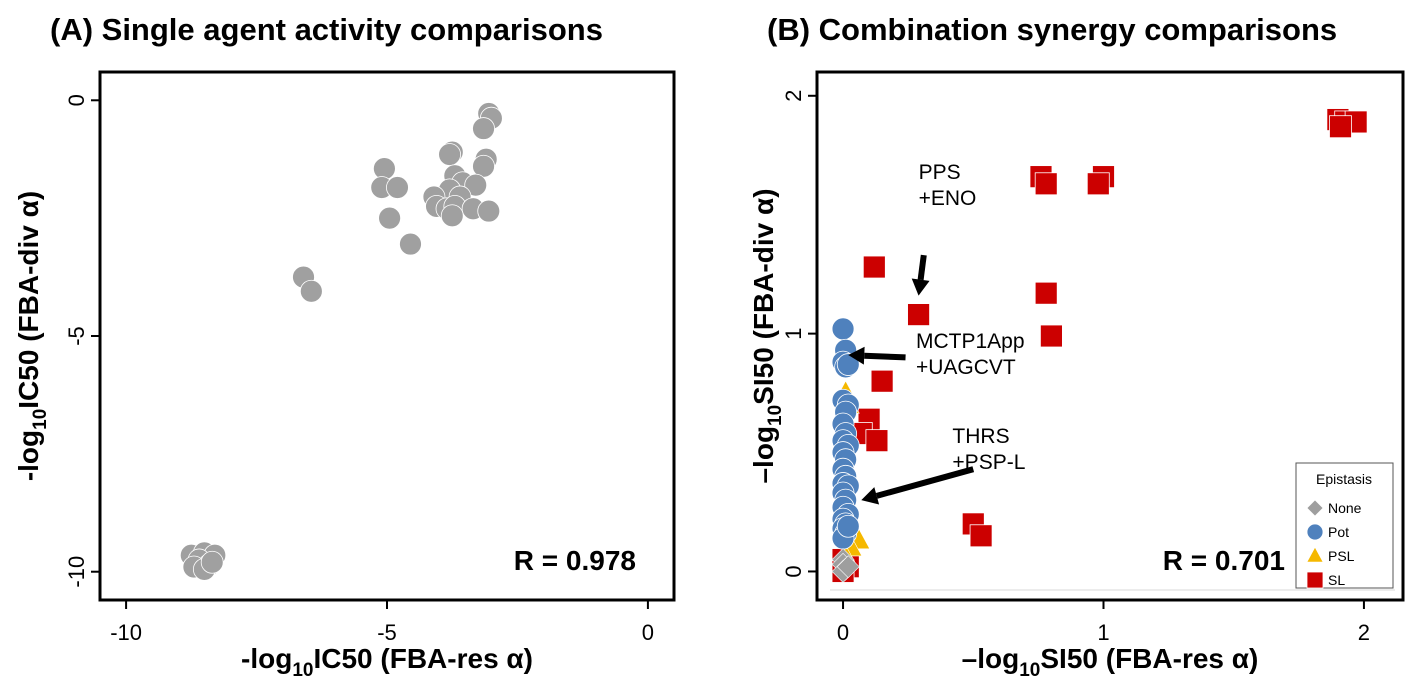  What do you see at coordinates (1338, 532) in the screenshot?
I see `legend-label-pot: Pot` at bounding box center [1338, 532].